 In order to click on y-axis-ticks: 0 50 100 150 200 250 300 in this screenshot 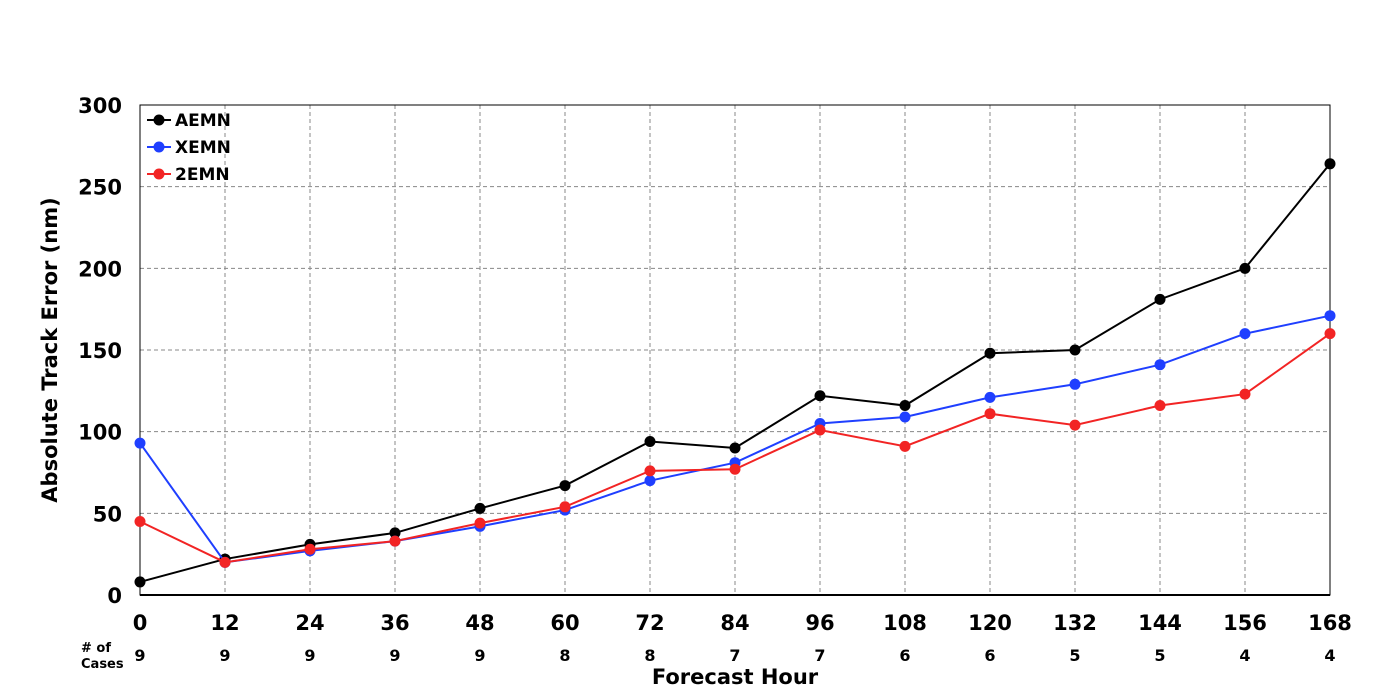, I will do `click(100, 351)`.